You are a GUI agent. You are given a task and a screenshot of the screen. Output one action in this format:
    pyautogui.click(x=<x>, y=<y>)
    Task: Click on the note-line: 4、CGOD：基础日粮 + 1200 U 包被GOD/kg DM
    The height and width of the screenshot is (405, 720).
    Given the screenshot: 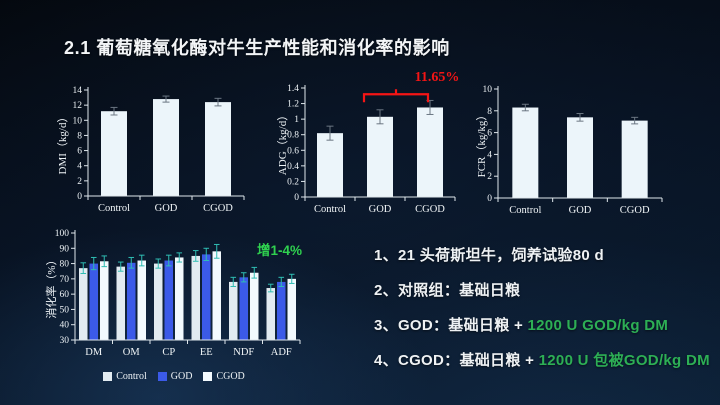 What is the action you would take?
    pyautogui.click(x=544, y=361)
    